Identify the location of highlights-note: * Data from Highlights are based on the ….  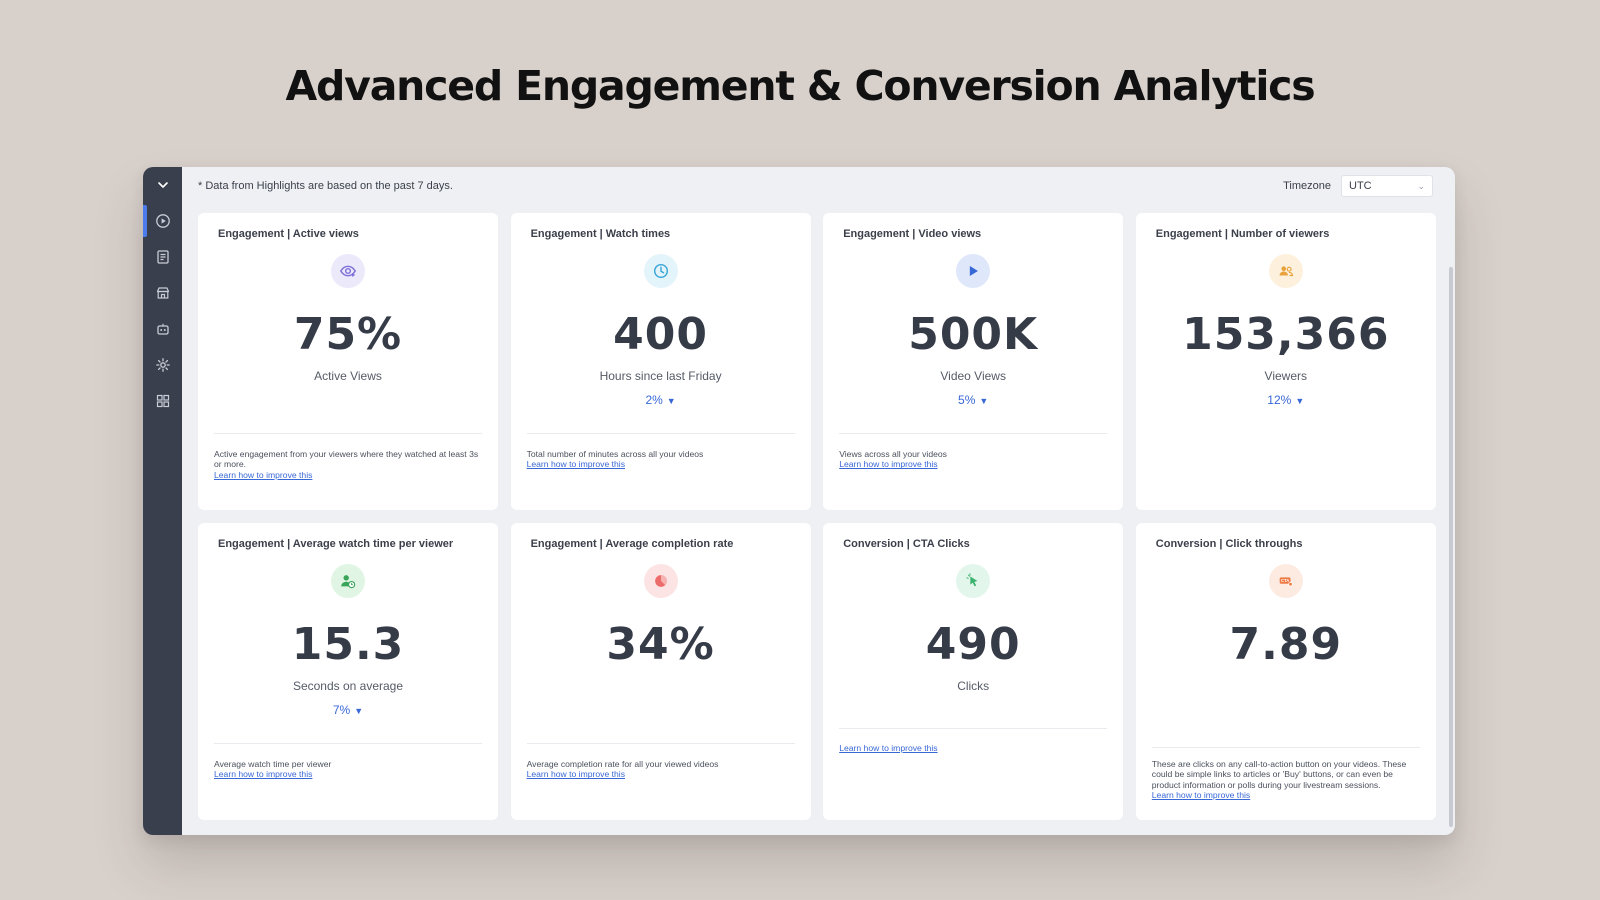
(325, 186).